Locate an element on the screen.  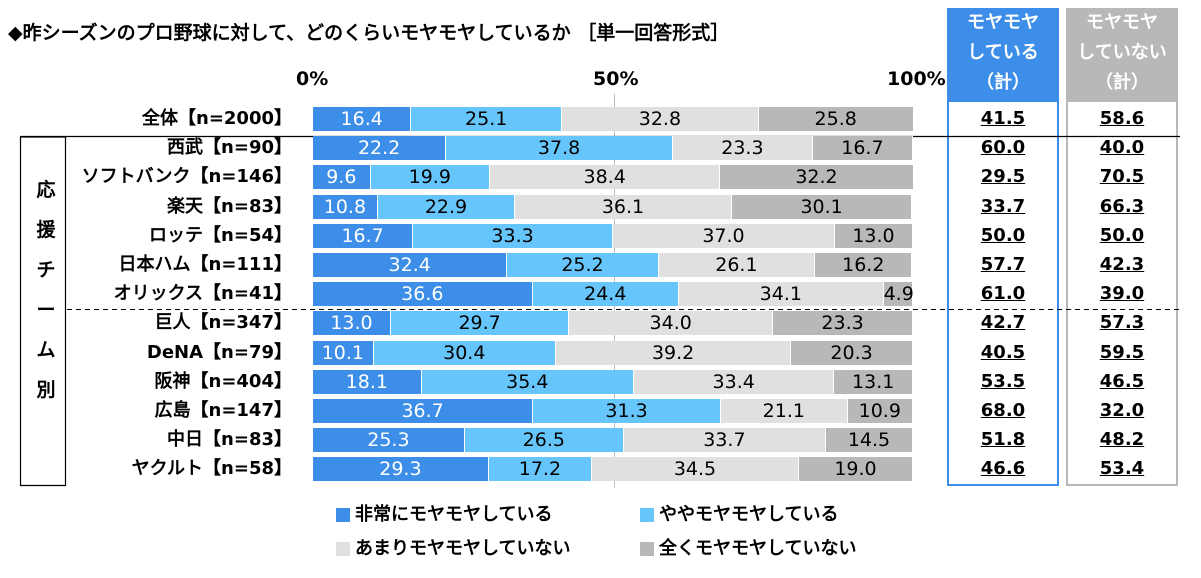
row-label: ヤクルト【n=58】 is located at coordinates (211, 469).